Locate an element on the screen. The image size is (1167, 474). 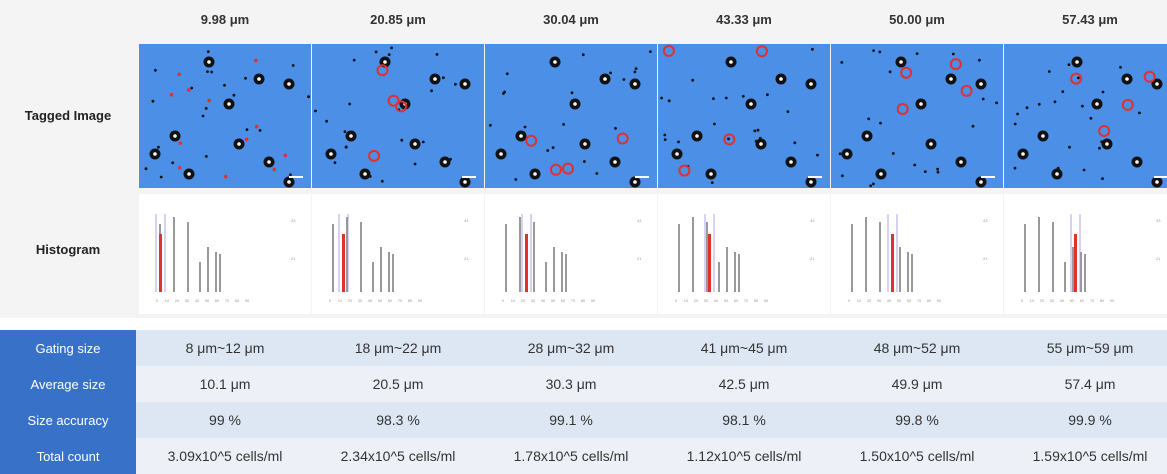
x-tick-label: 20 is located at coordinates (696, 300).